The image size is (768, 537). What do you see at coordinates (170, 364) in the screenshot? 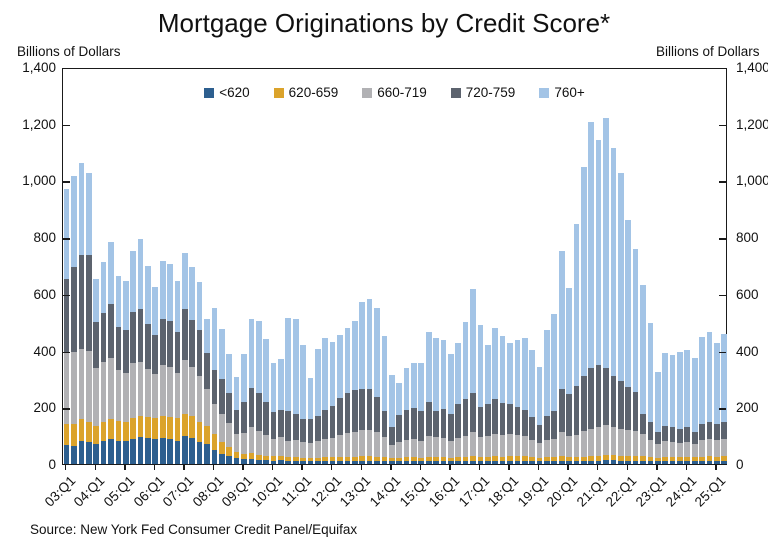
I see `bar-06:Q3` at bounding box center [170, 364].